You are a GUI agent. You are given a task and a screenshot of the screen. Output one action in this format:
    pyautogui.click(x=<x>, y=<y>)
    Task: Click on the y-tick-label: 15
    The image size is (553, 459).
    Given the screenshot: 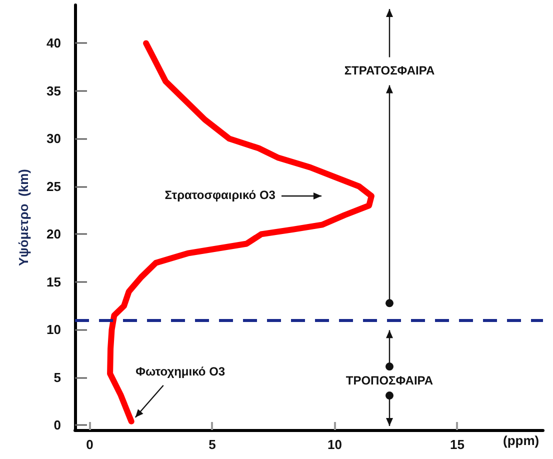 What is the action you would take?
    pyautogui.click(x=53, y=282)
    